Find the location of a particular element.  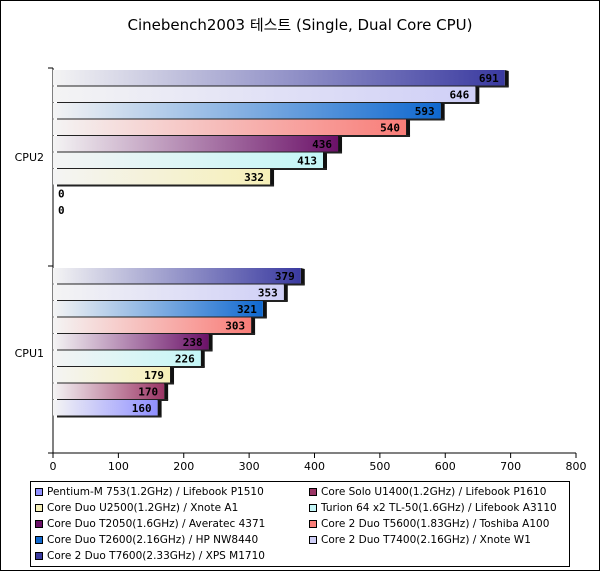

legend-item: Core 2 Duo T5600(1.83GHz) / Toshiba A100 is located at coordinates (429, 524).